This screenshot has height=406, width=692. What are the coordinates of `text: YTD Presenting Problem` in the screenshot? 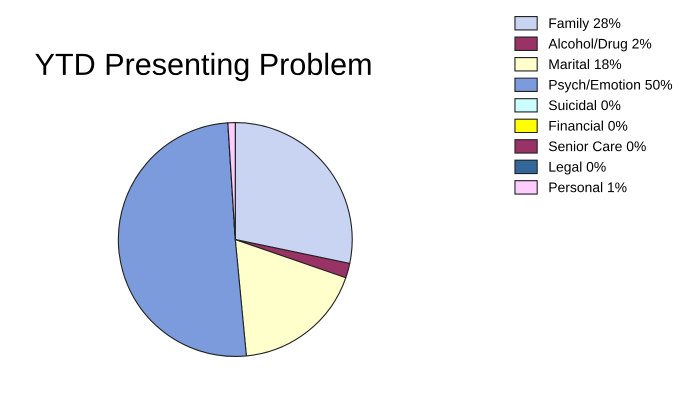 It's located at (203, 67).